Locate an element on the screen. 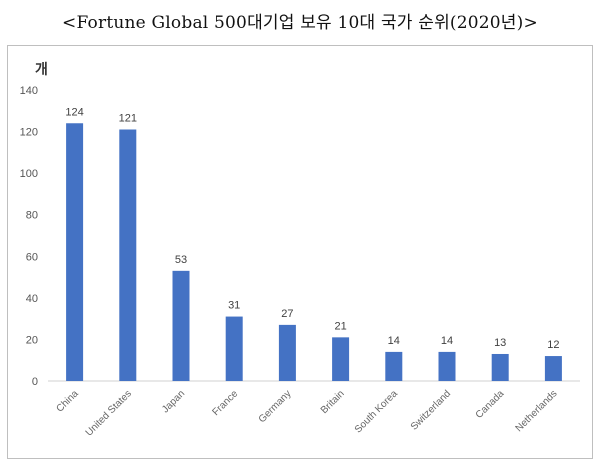 The height and width of the screenshot is (465, 600). data-label: 21 is located at coordinates (340, 326).